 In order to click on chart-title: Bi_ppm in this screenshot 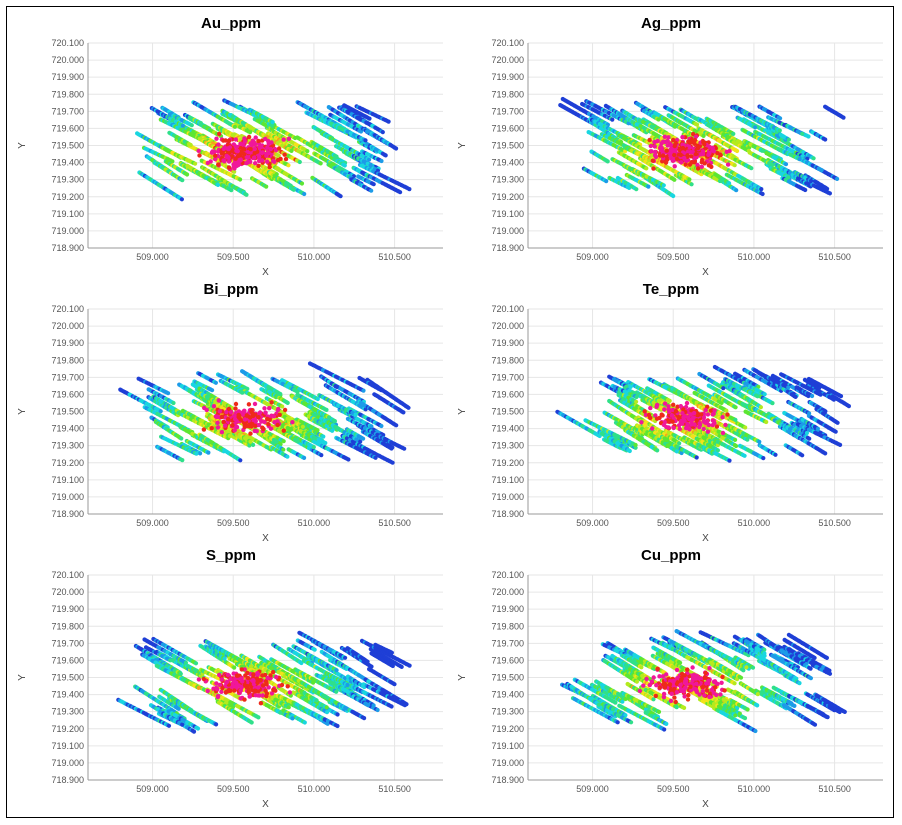, I will do `click(231, 289)`.